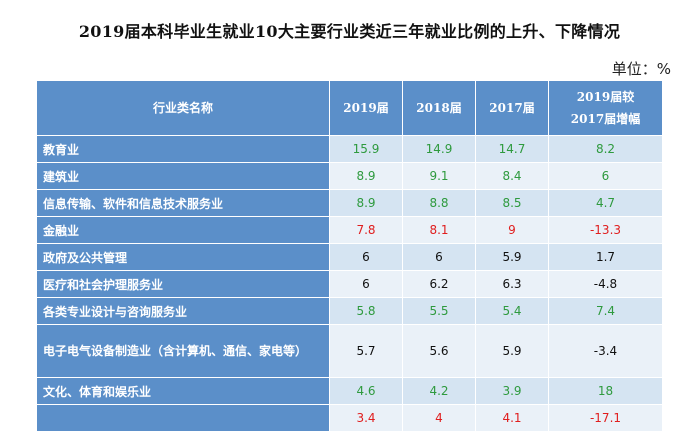  I want to click on table-row: 文化、体育和娱乐业 4.6 4.2 3.9 18, so click(349, 391).